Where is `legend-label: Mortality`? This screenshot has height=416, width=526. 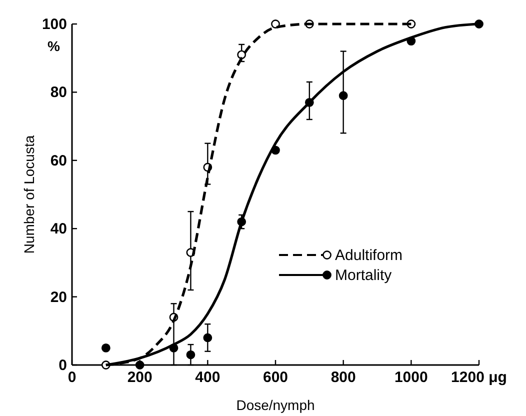 legend-label: Mortality is located at coordinates (363, 275).